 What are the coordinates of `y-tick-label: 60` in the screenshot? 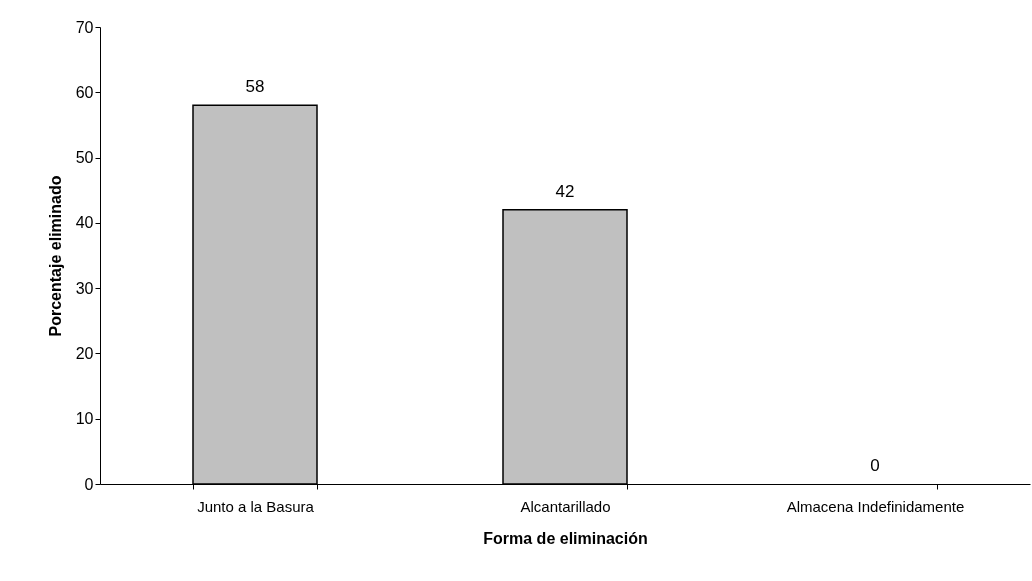 It's located at (84, 92).